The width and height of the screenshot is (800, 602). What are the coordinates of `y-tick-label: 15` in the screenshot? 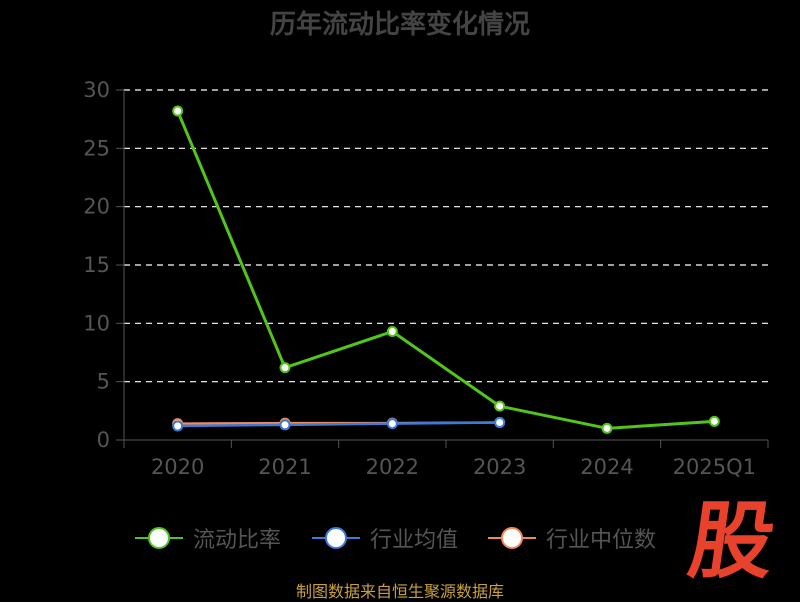 It's located at (96, 265).